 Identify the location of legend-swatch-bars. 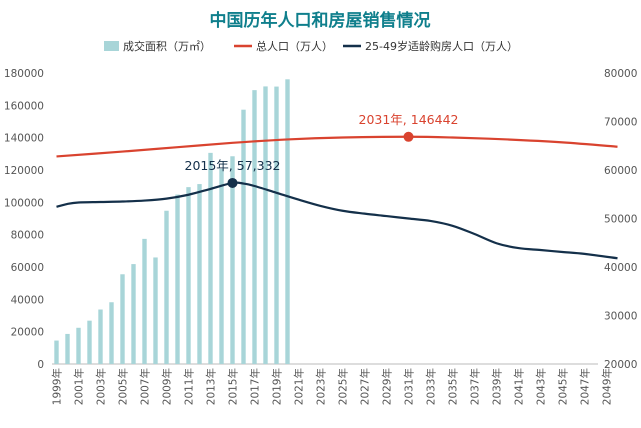
(111, 46).